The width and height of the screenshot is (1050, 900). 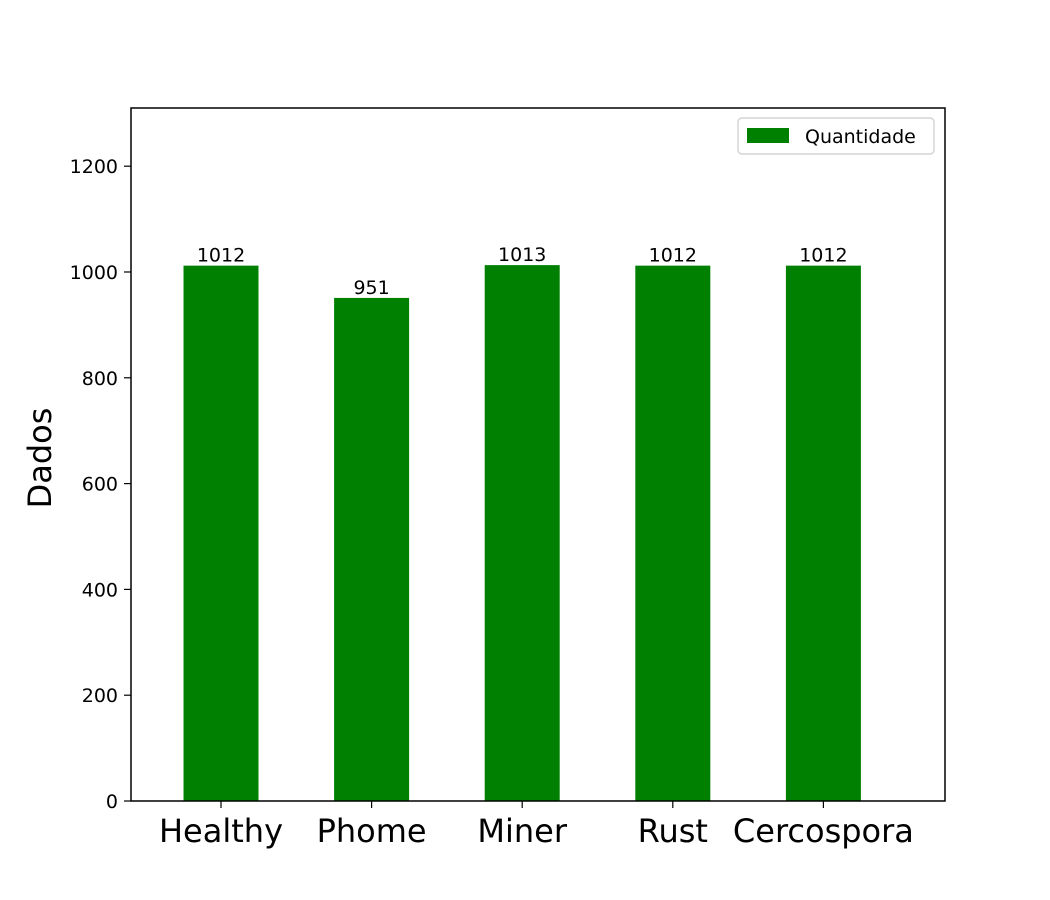 What do you see at coordinates (221, 533) in the screenshot?
I see `bar-healthy` at bounding box center [221, 533].